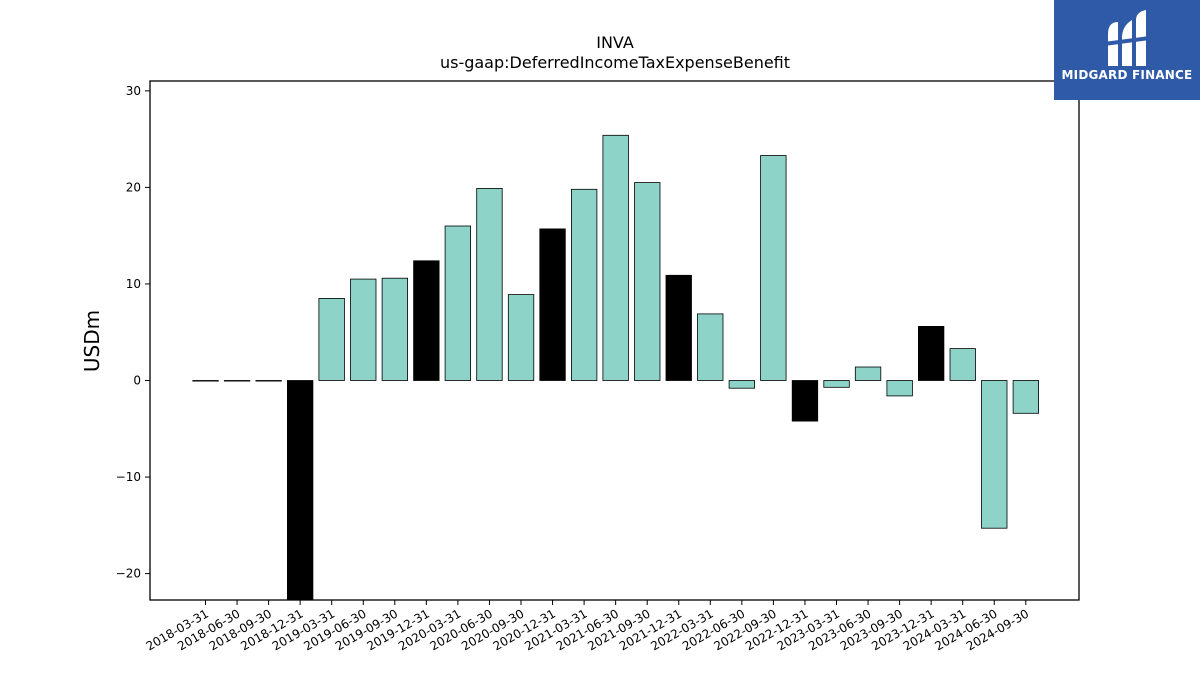 Image resolution: width=1200 pixels, height=675 pixels. What do you see at coordinates (128, 477) in the screenshot?
I see `y-tick-label: −10` at bounding box center [128, 477].